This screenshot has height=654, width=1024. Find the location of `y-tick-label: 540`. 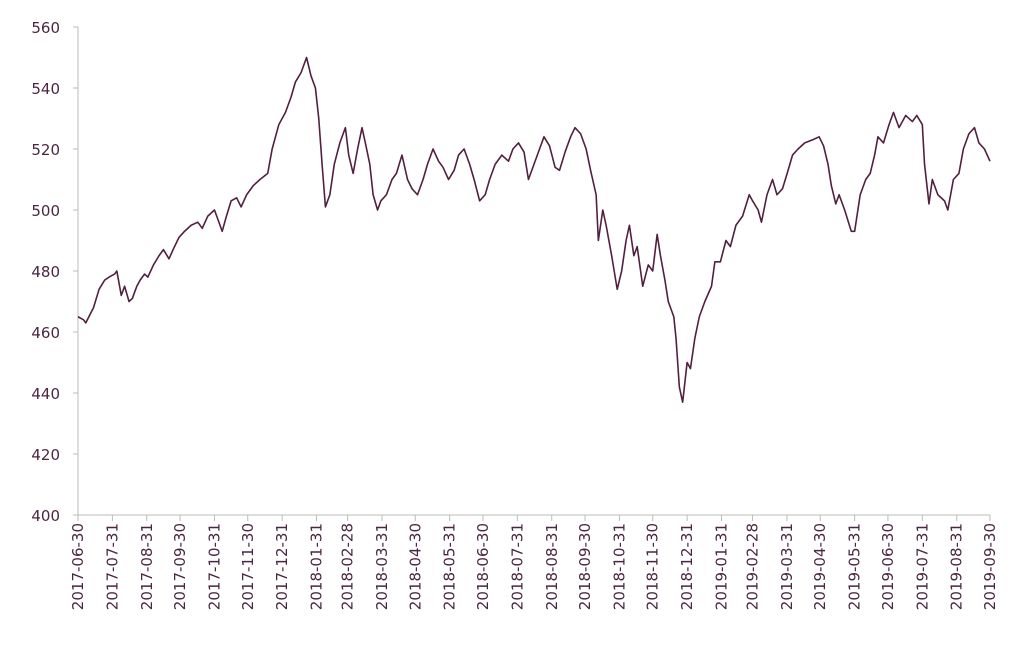

y-tick-label: 540 is located at coordinates (45, 89).